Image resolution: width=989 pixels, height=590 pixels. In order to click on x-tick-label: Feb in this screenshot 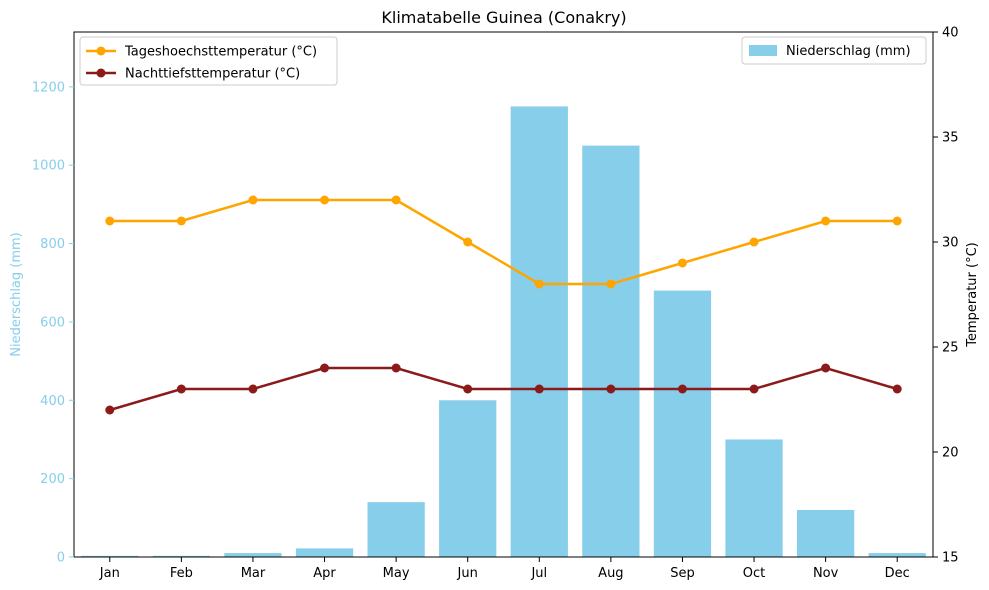, I will do `click(181, 573)`.